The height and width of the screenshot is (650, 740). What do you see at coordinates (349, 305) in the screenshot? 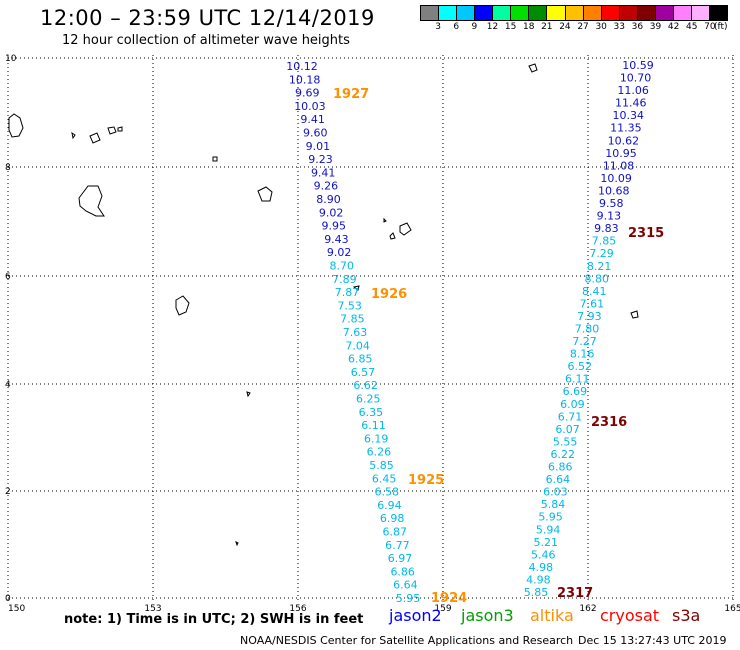
I see `wave-height-label: 7.53` at bounding box center [349, 305].